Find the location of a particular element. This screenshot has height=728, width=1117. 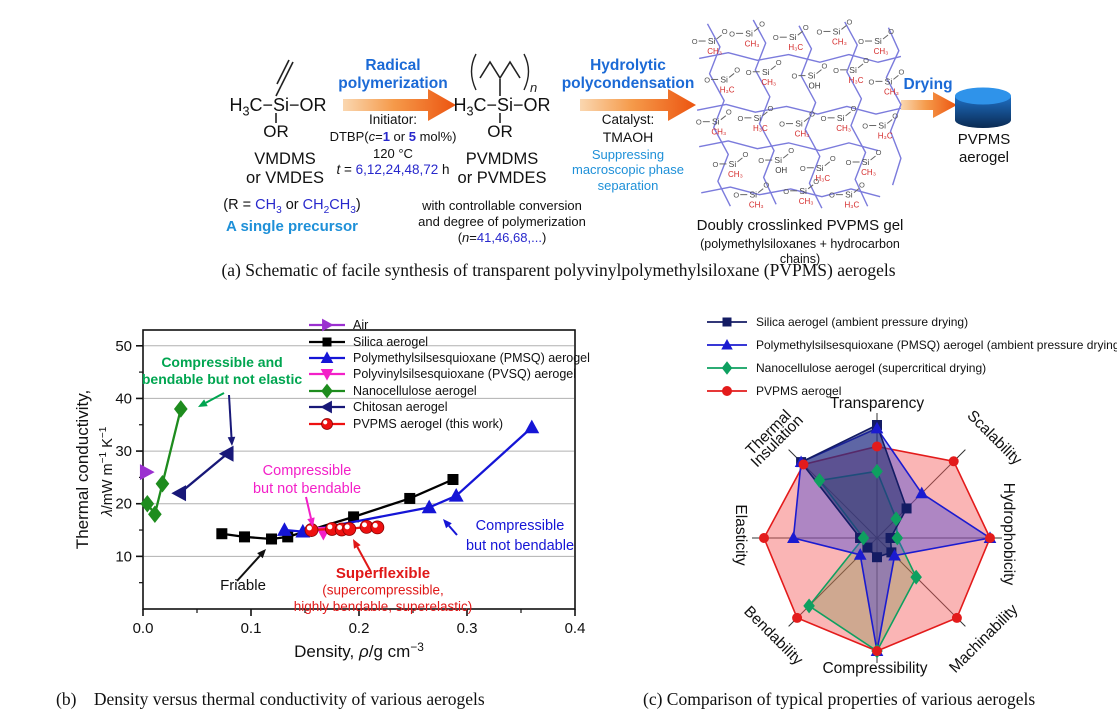

gel-caption-line1: Doubly crosslinked PVPMS gel is located at coordinates (800, 225).